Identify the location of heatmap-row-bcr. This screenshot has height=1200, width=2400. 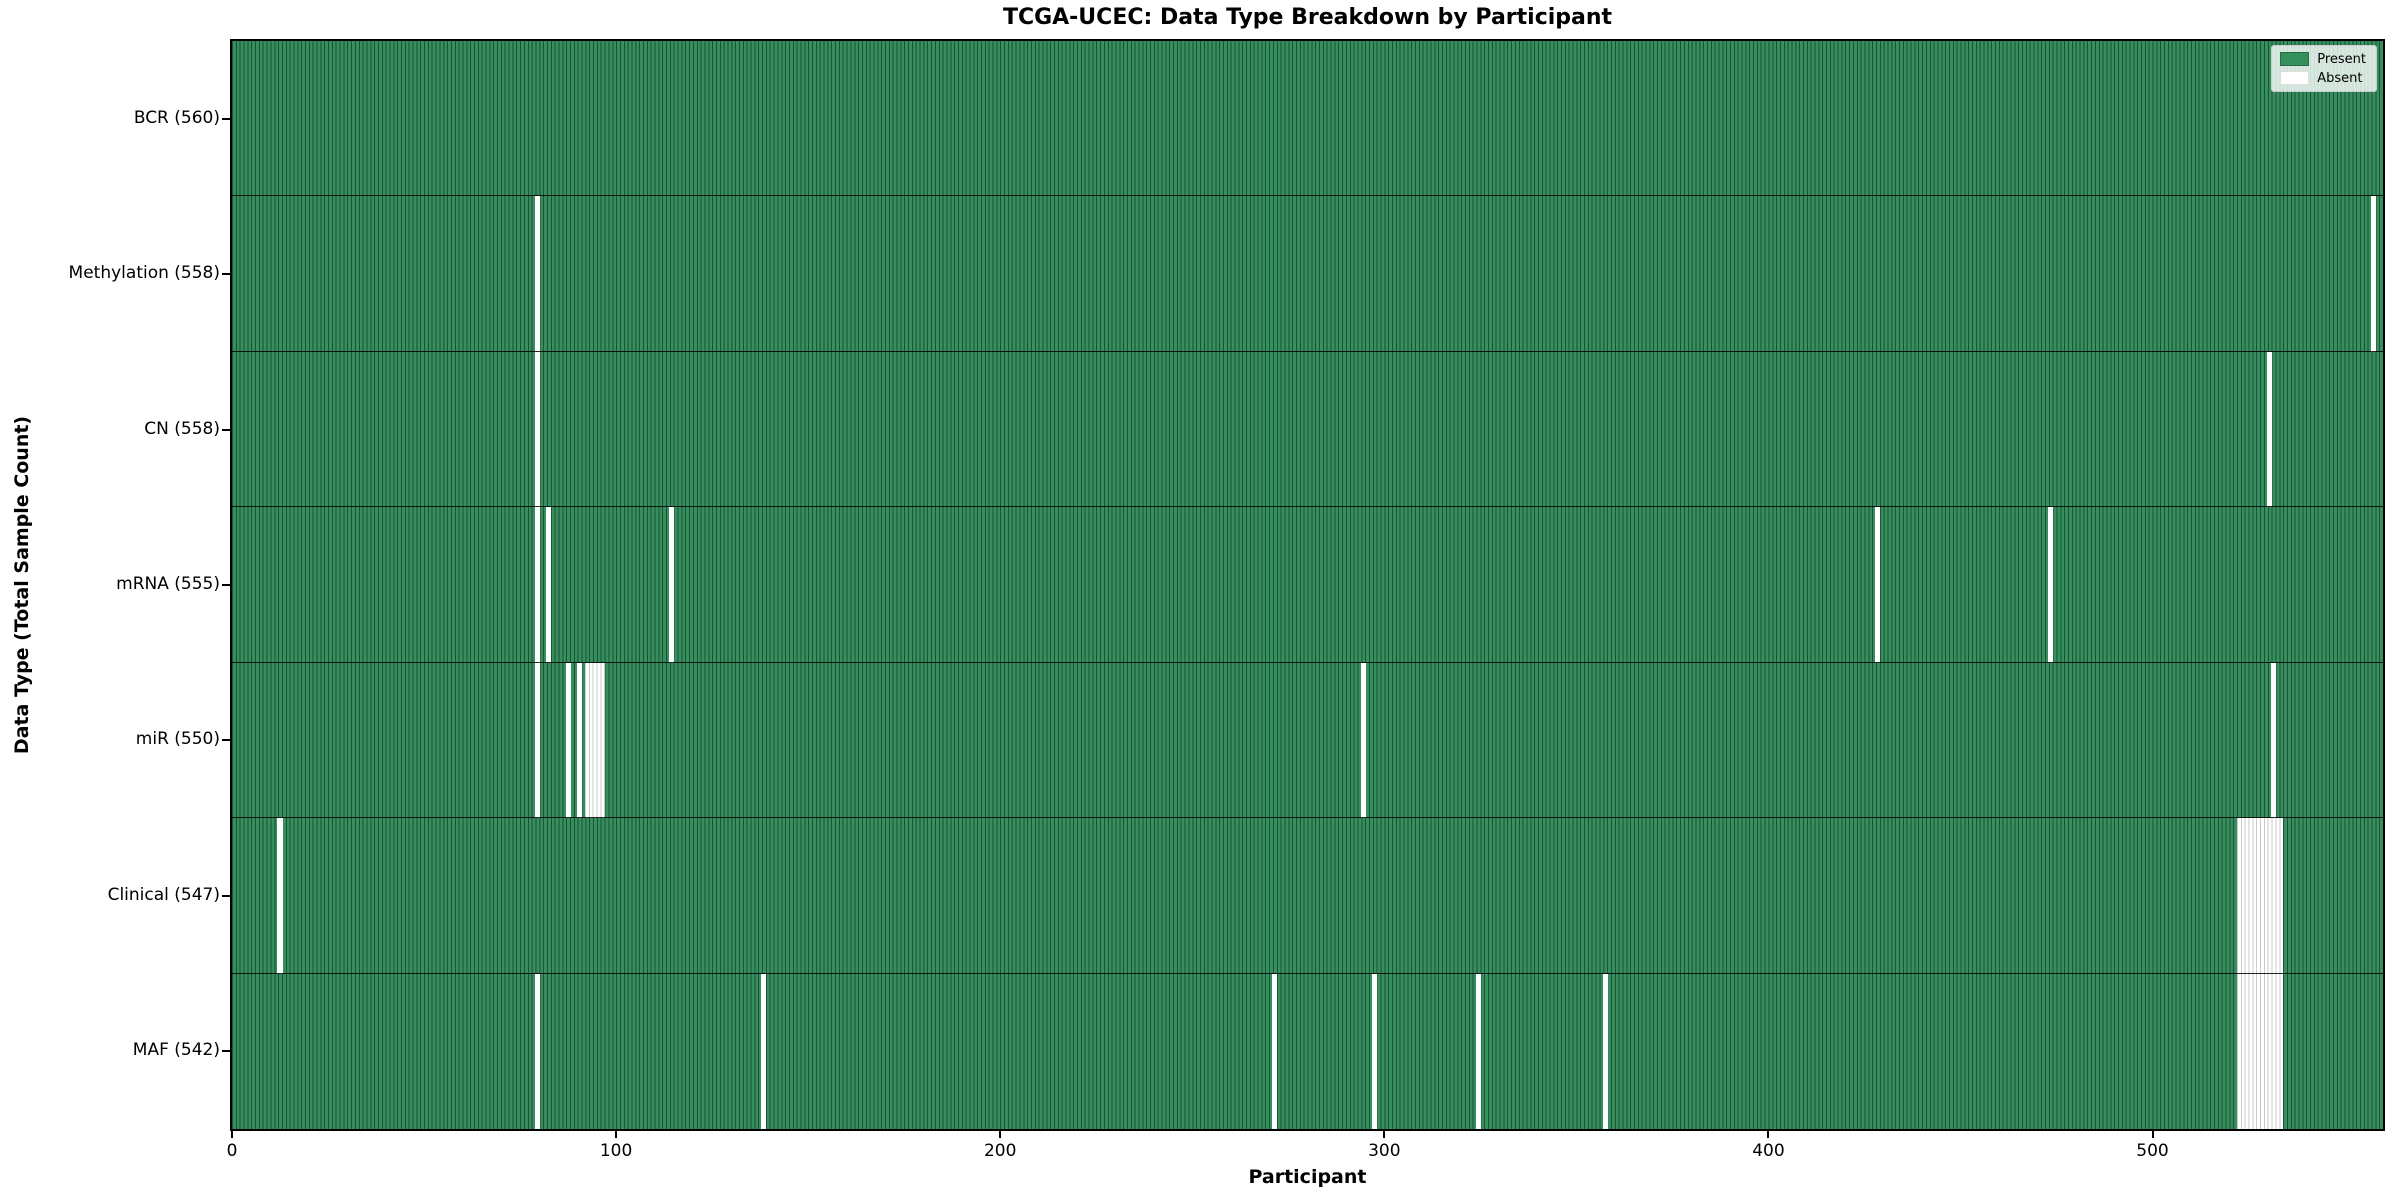
(1307, 119).